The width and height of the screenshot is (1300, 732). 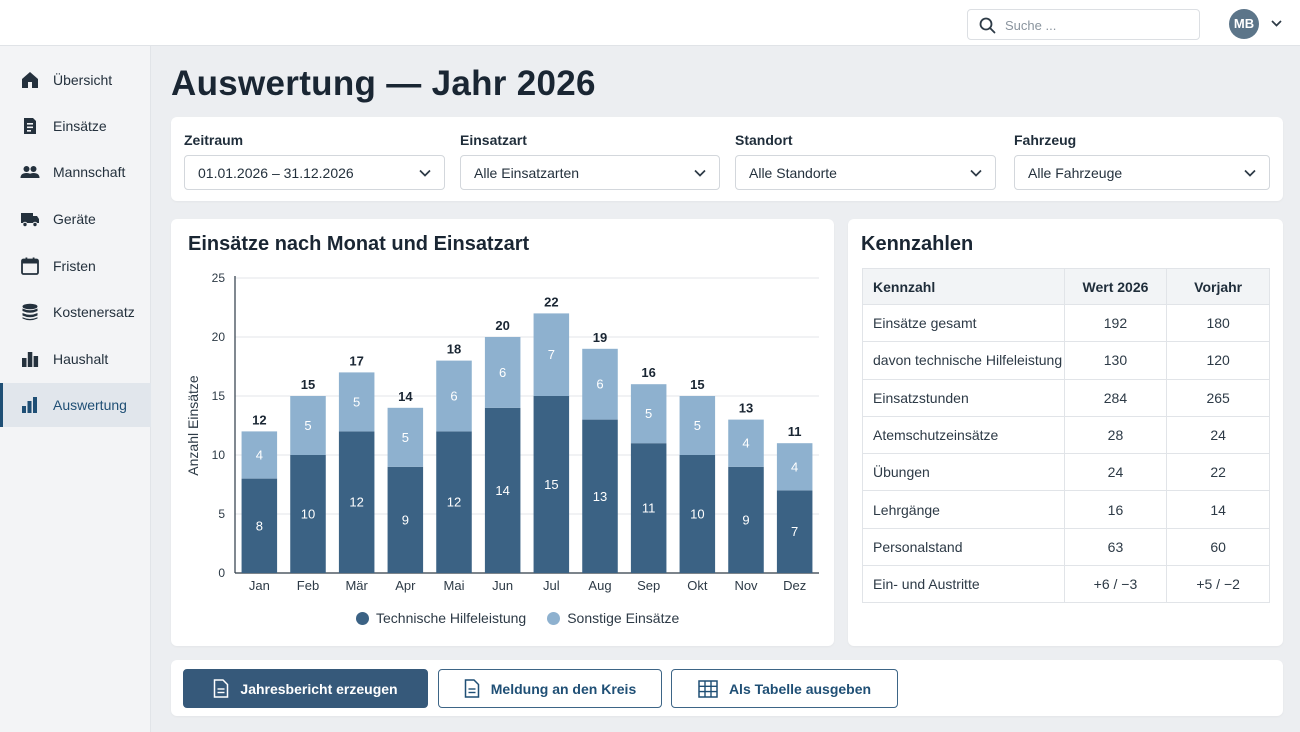 I want to click on x-tick-label: Jul, so click(x=551, y=585).